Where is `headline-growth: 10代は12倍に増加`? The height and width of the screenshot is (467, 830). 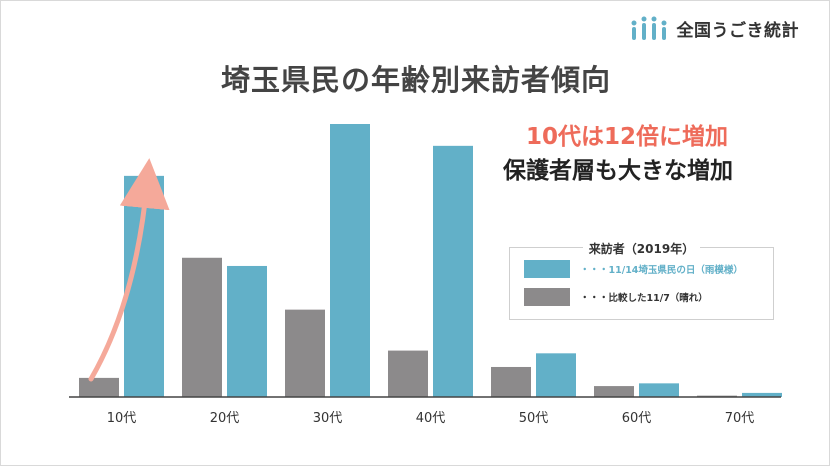 headline-growth: 10代は12倍に増加 is located at coordinates (627, 137).